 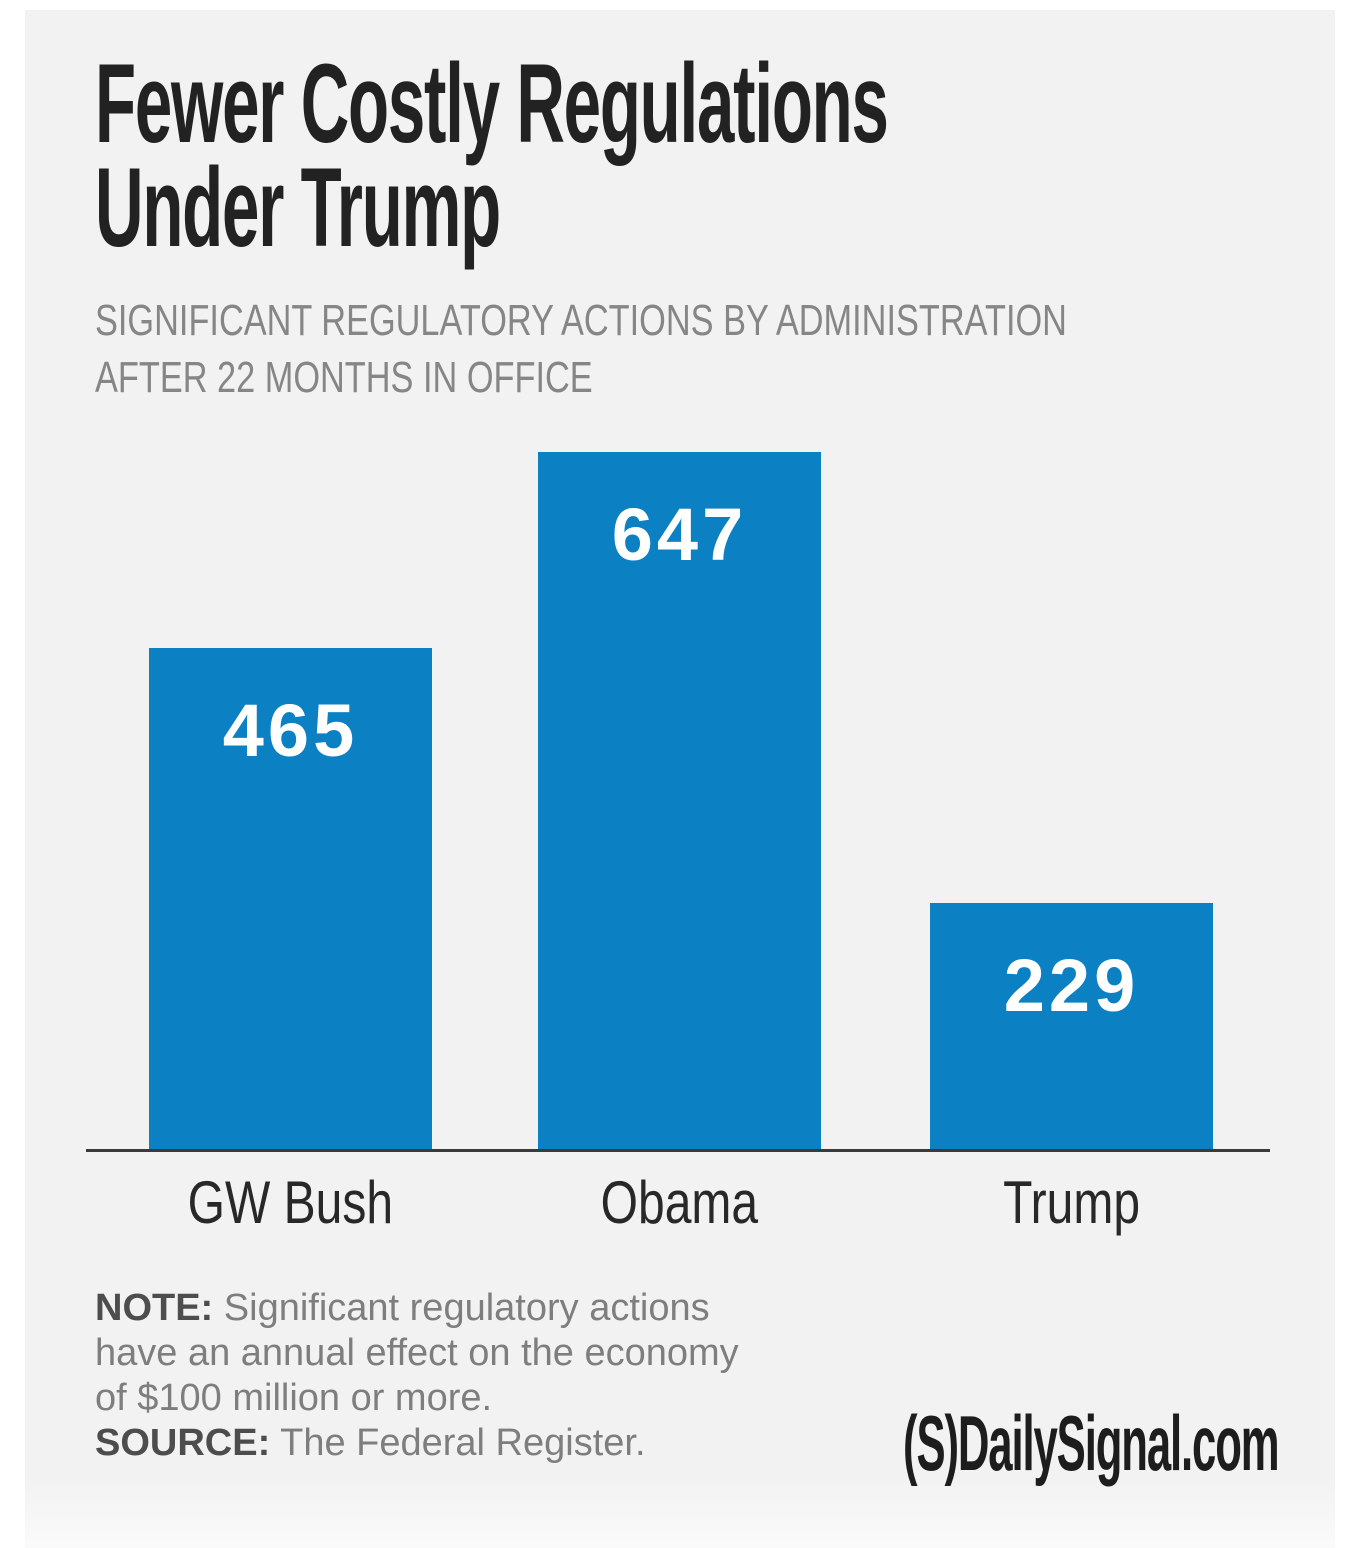 I want to click on x-axis-label-gw-bush: GW Bush, so click(x=290, y=1202).